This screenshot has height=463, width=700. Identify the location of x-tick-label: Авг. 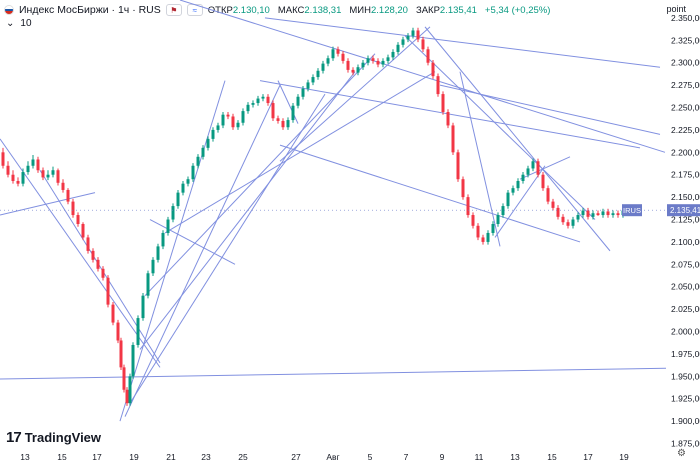
(332, 457).